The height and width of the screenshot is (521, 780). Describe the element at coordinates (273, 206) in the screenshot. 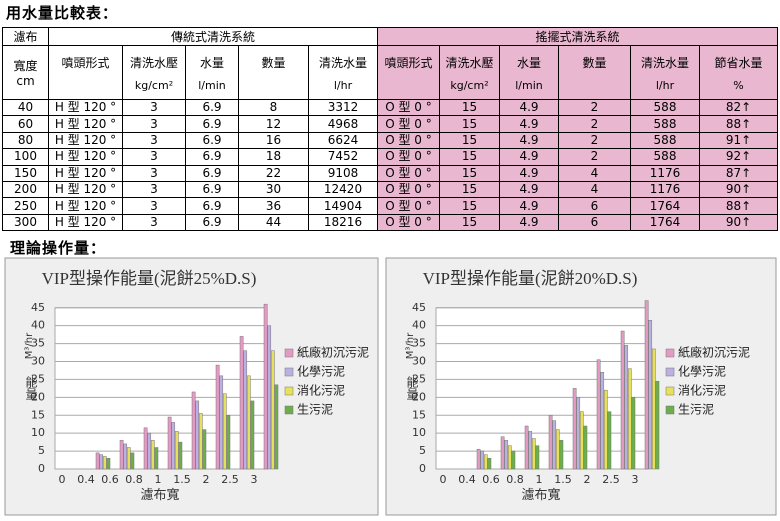

I see `table-cell: 36` at that location.